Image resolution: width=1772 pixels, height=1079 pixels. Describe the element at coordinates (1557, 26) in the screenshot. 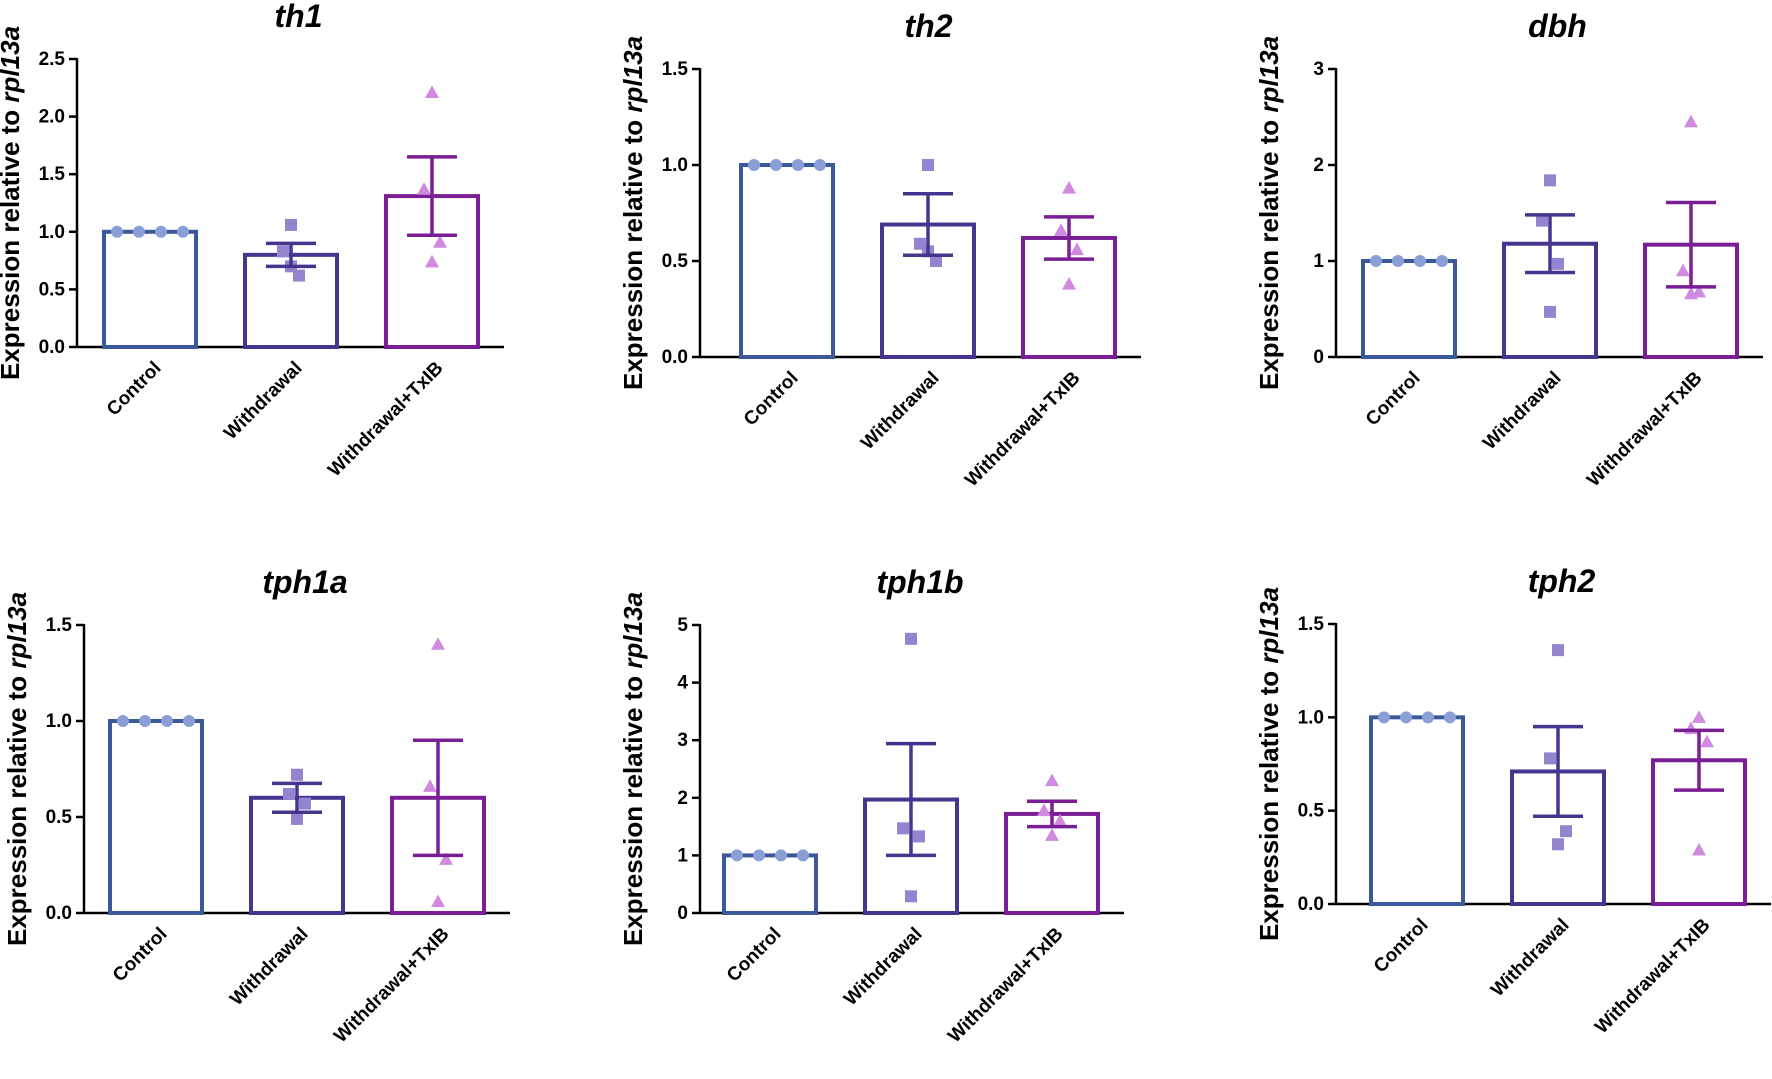

I see `chart-title: dbh` at that location.